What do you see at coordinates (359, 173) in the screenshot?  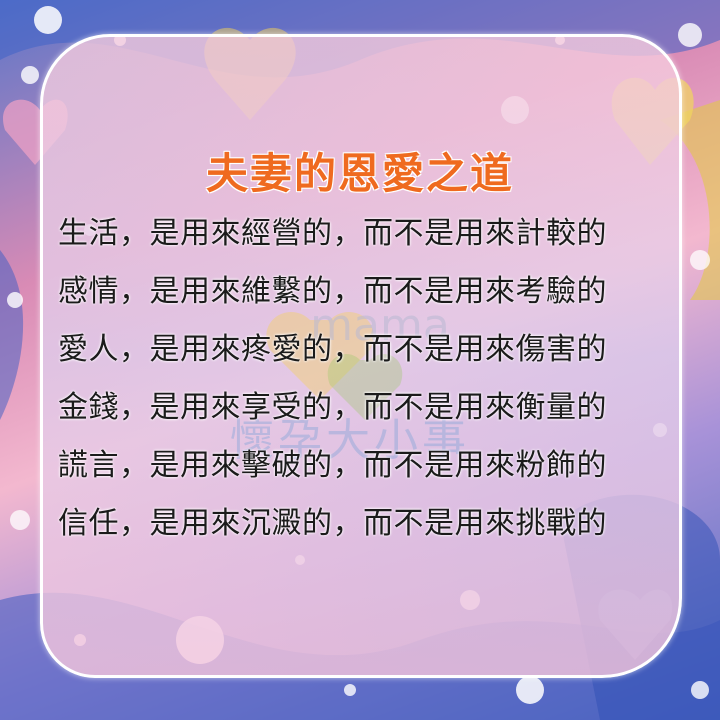 I see `poster-title: 夫妻的恩愛之道` at bounding box center [359, 173].